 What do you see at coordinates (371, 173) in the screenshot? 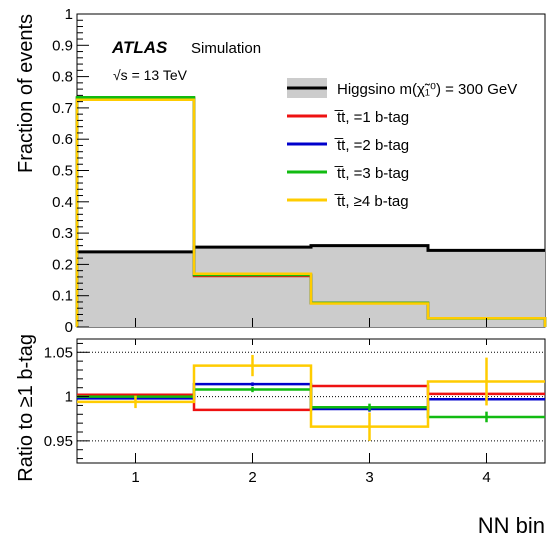
I see `legend-entry-3: t̅t, =3 b-tag` at bounding box center [371, 173].